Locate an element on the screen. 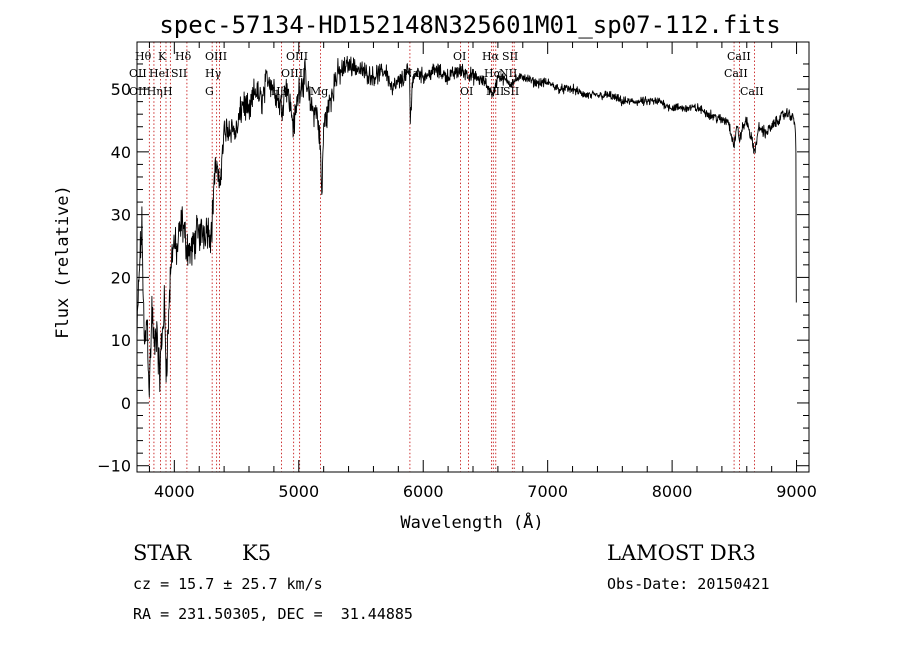  line-label: Hθ is located at coordinates (143, 56).